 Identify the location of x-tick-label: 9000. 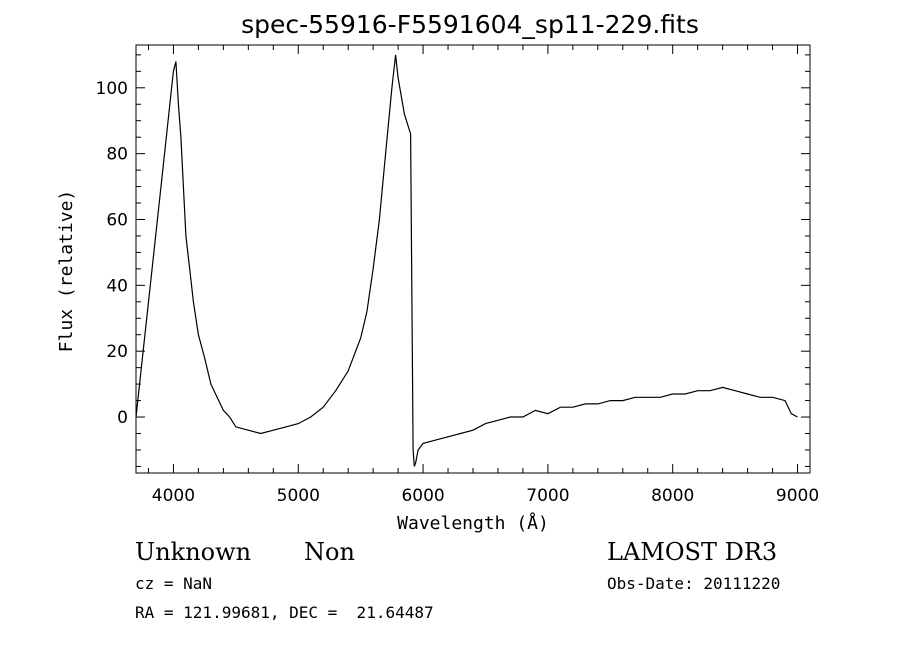
(797, 496).